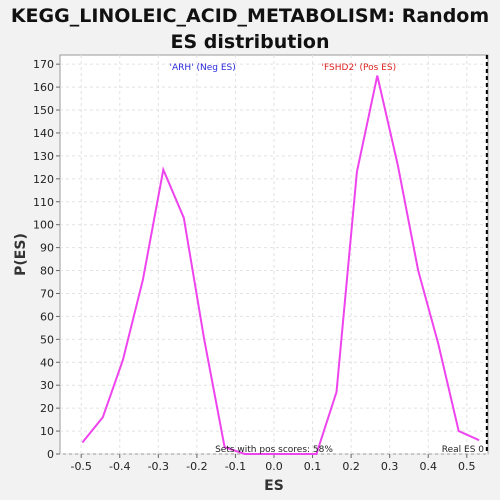 The width and height of the screenshot is (500, 500). I want to click on y-tick-label: 0, so click(50, 454).